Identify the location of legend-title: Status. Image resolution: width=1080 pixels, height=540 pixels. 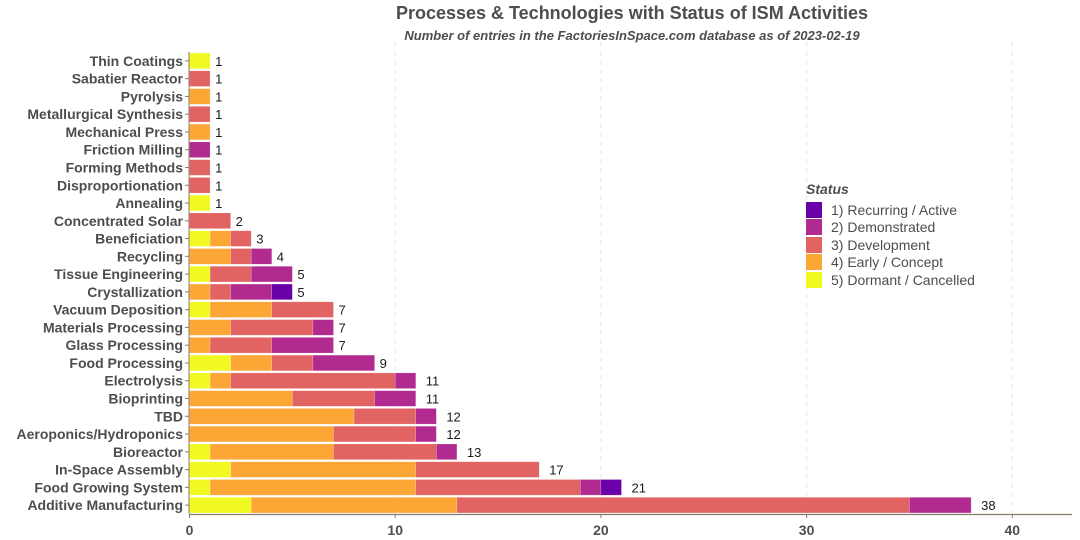
(827, 189).